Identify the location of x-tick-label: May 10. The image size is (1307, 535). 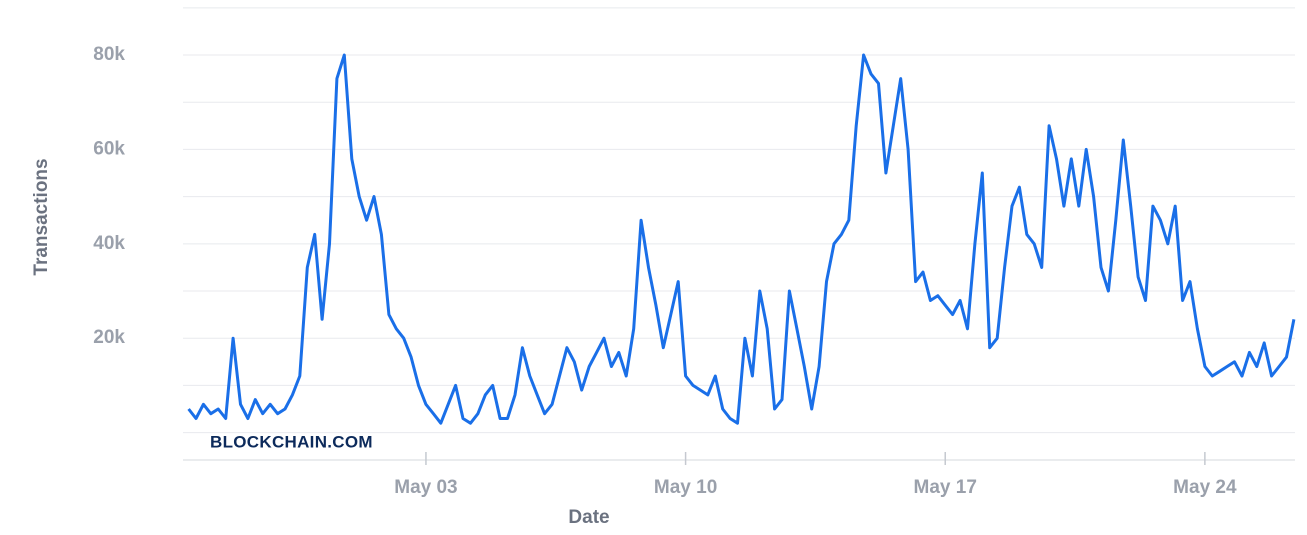
(685, 487).